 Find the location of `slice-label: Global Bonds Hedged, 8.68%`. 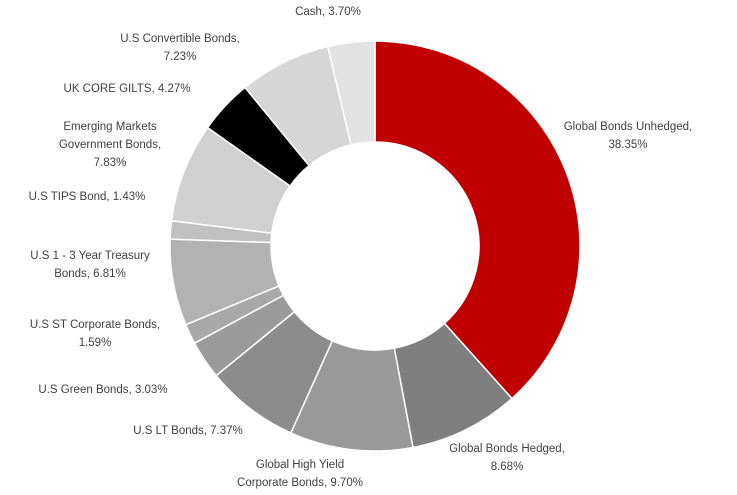

slice-label: Global Bonds Hedged, 8.68% is located at coordinates (507, 458).